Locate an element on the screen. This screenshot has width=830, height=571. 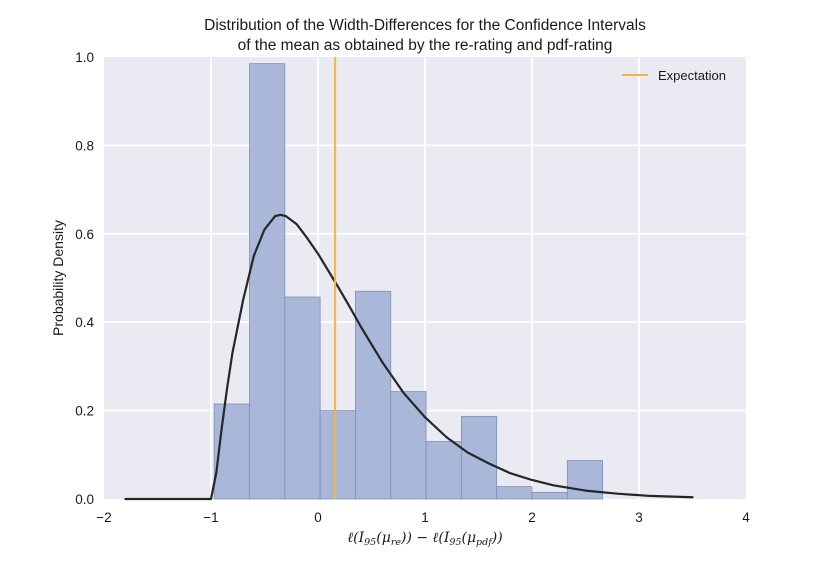
x-tick-label: −1 is located at coordinates (210, 517).